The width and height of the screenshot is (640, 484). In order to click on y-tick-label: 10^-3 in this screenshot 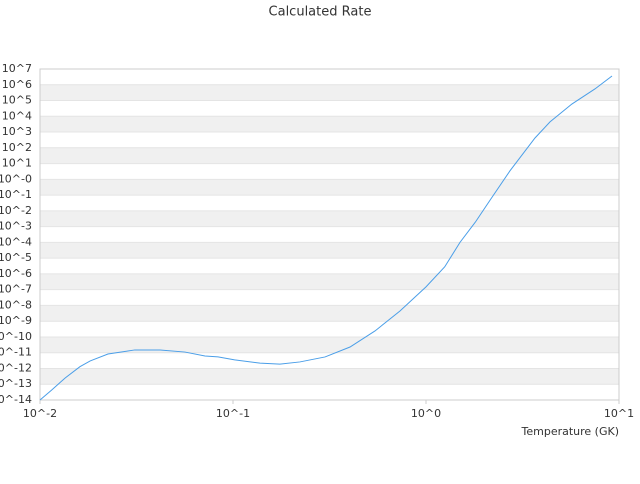, I will do `click(16, 226)`.